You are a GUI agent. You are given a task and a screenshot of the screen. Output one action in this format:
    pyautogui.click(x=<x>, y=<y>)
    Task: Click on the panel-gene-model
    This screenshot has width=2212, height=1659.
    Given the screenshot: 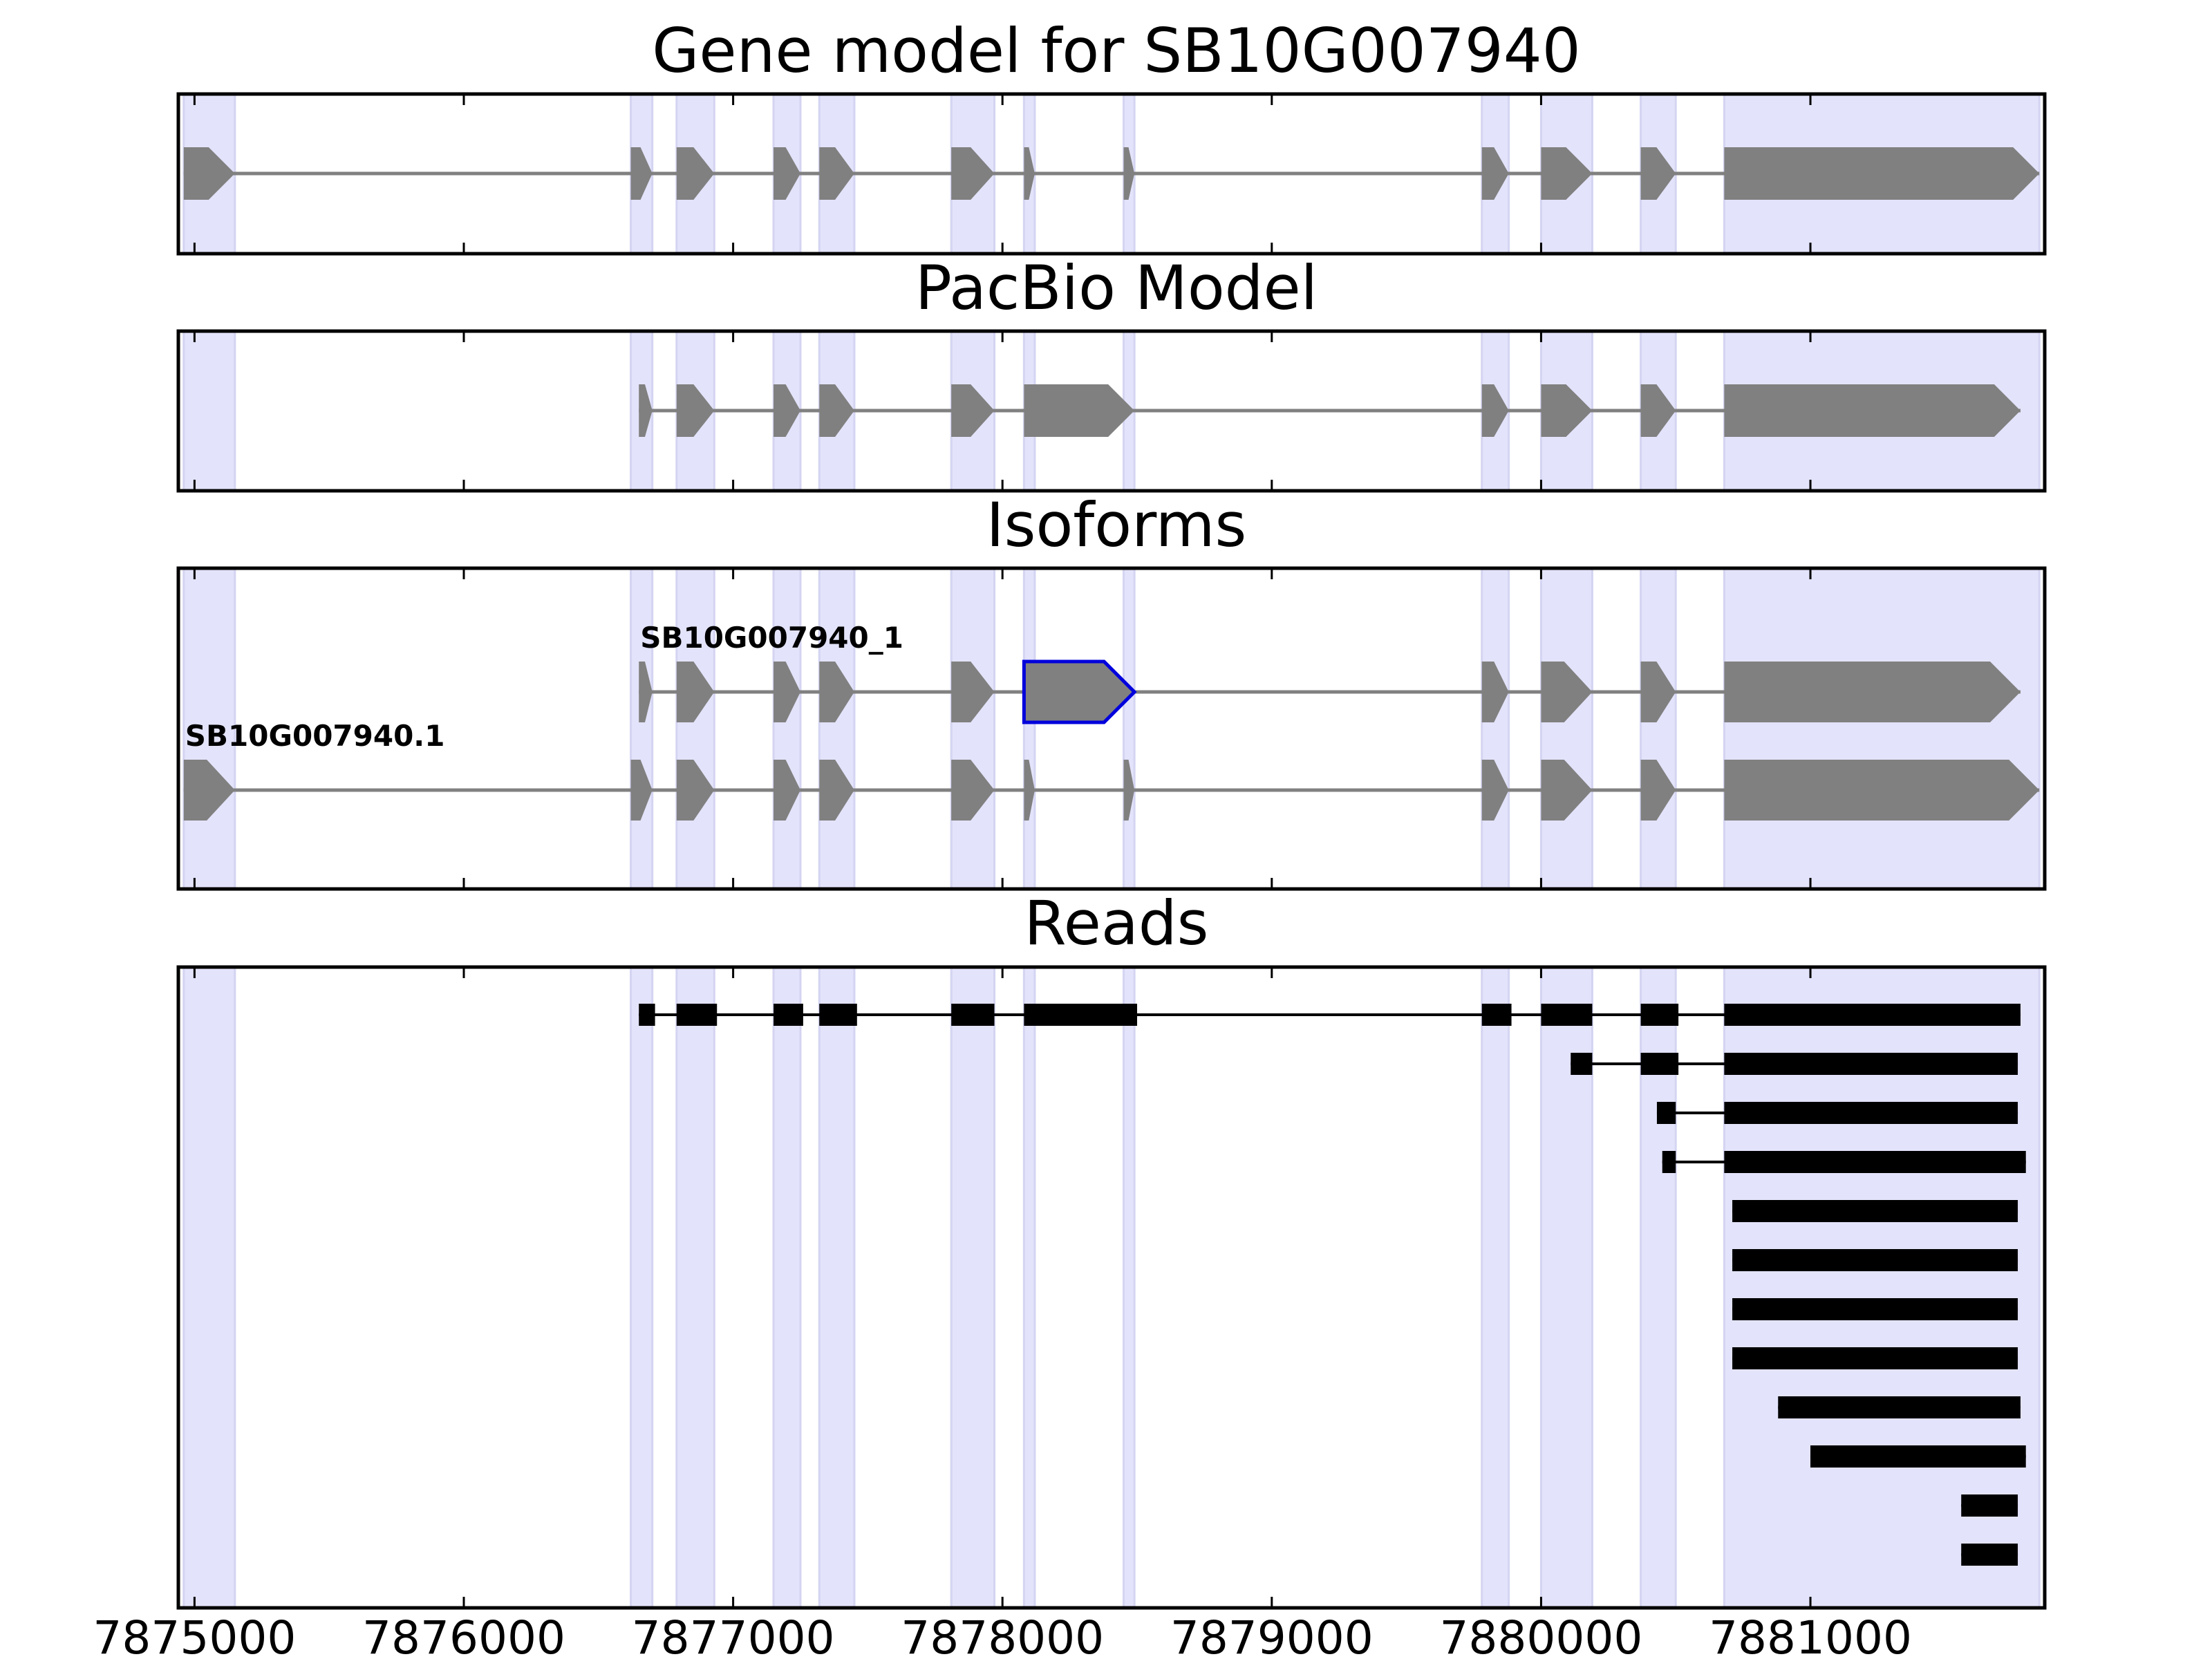 What is the action you would take?
    pyautogui.click(x=1111, y=174)
    